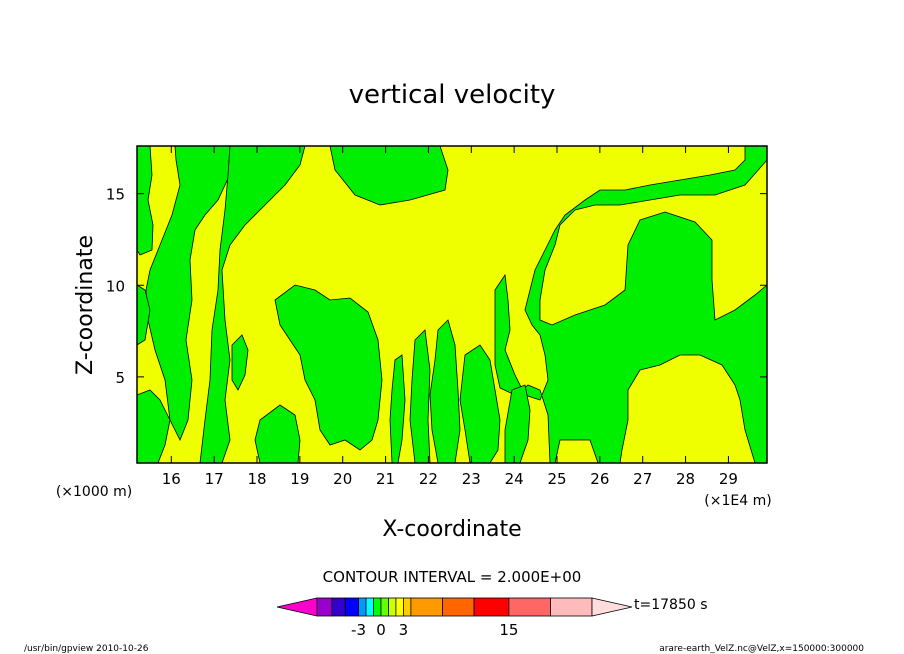 The height and width of the screenshot is (654, 904). Describe the element at coordinates (761, 649) in the screenshot. I see `footer-right: arare-earth_VelZ.nc@VelZ,x=150000:300000` at that location.